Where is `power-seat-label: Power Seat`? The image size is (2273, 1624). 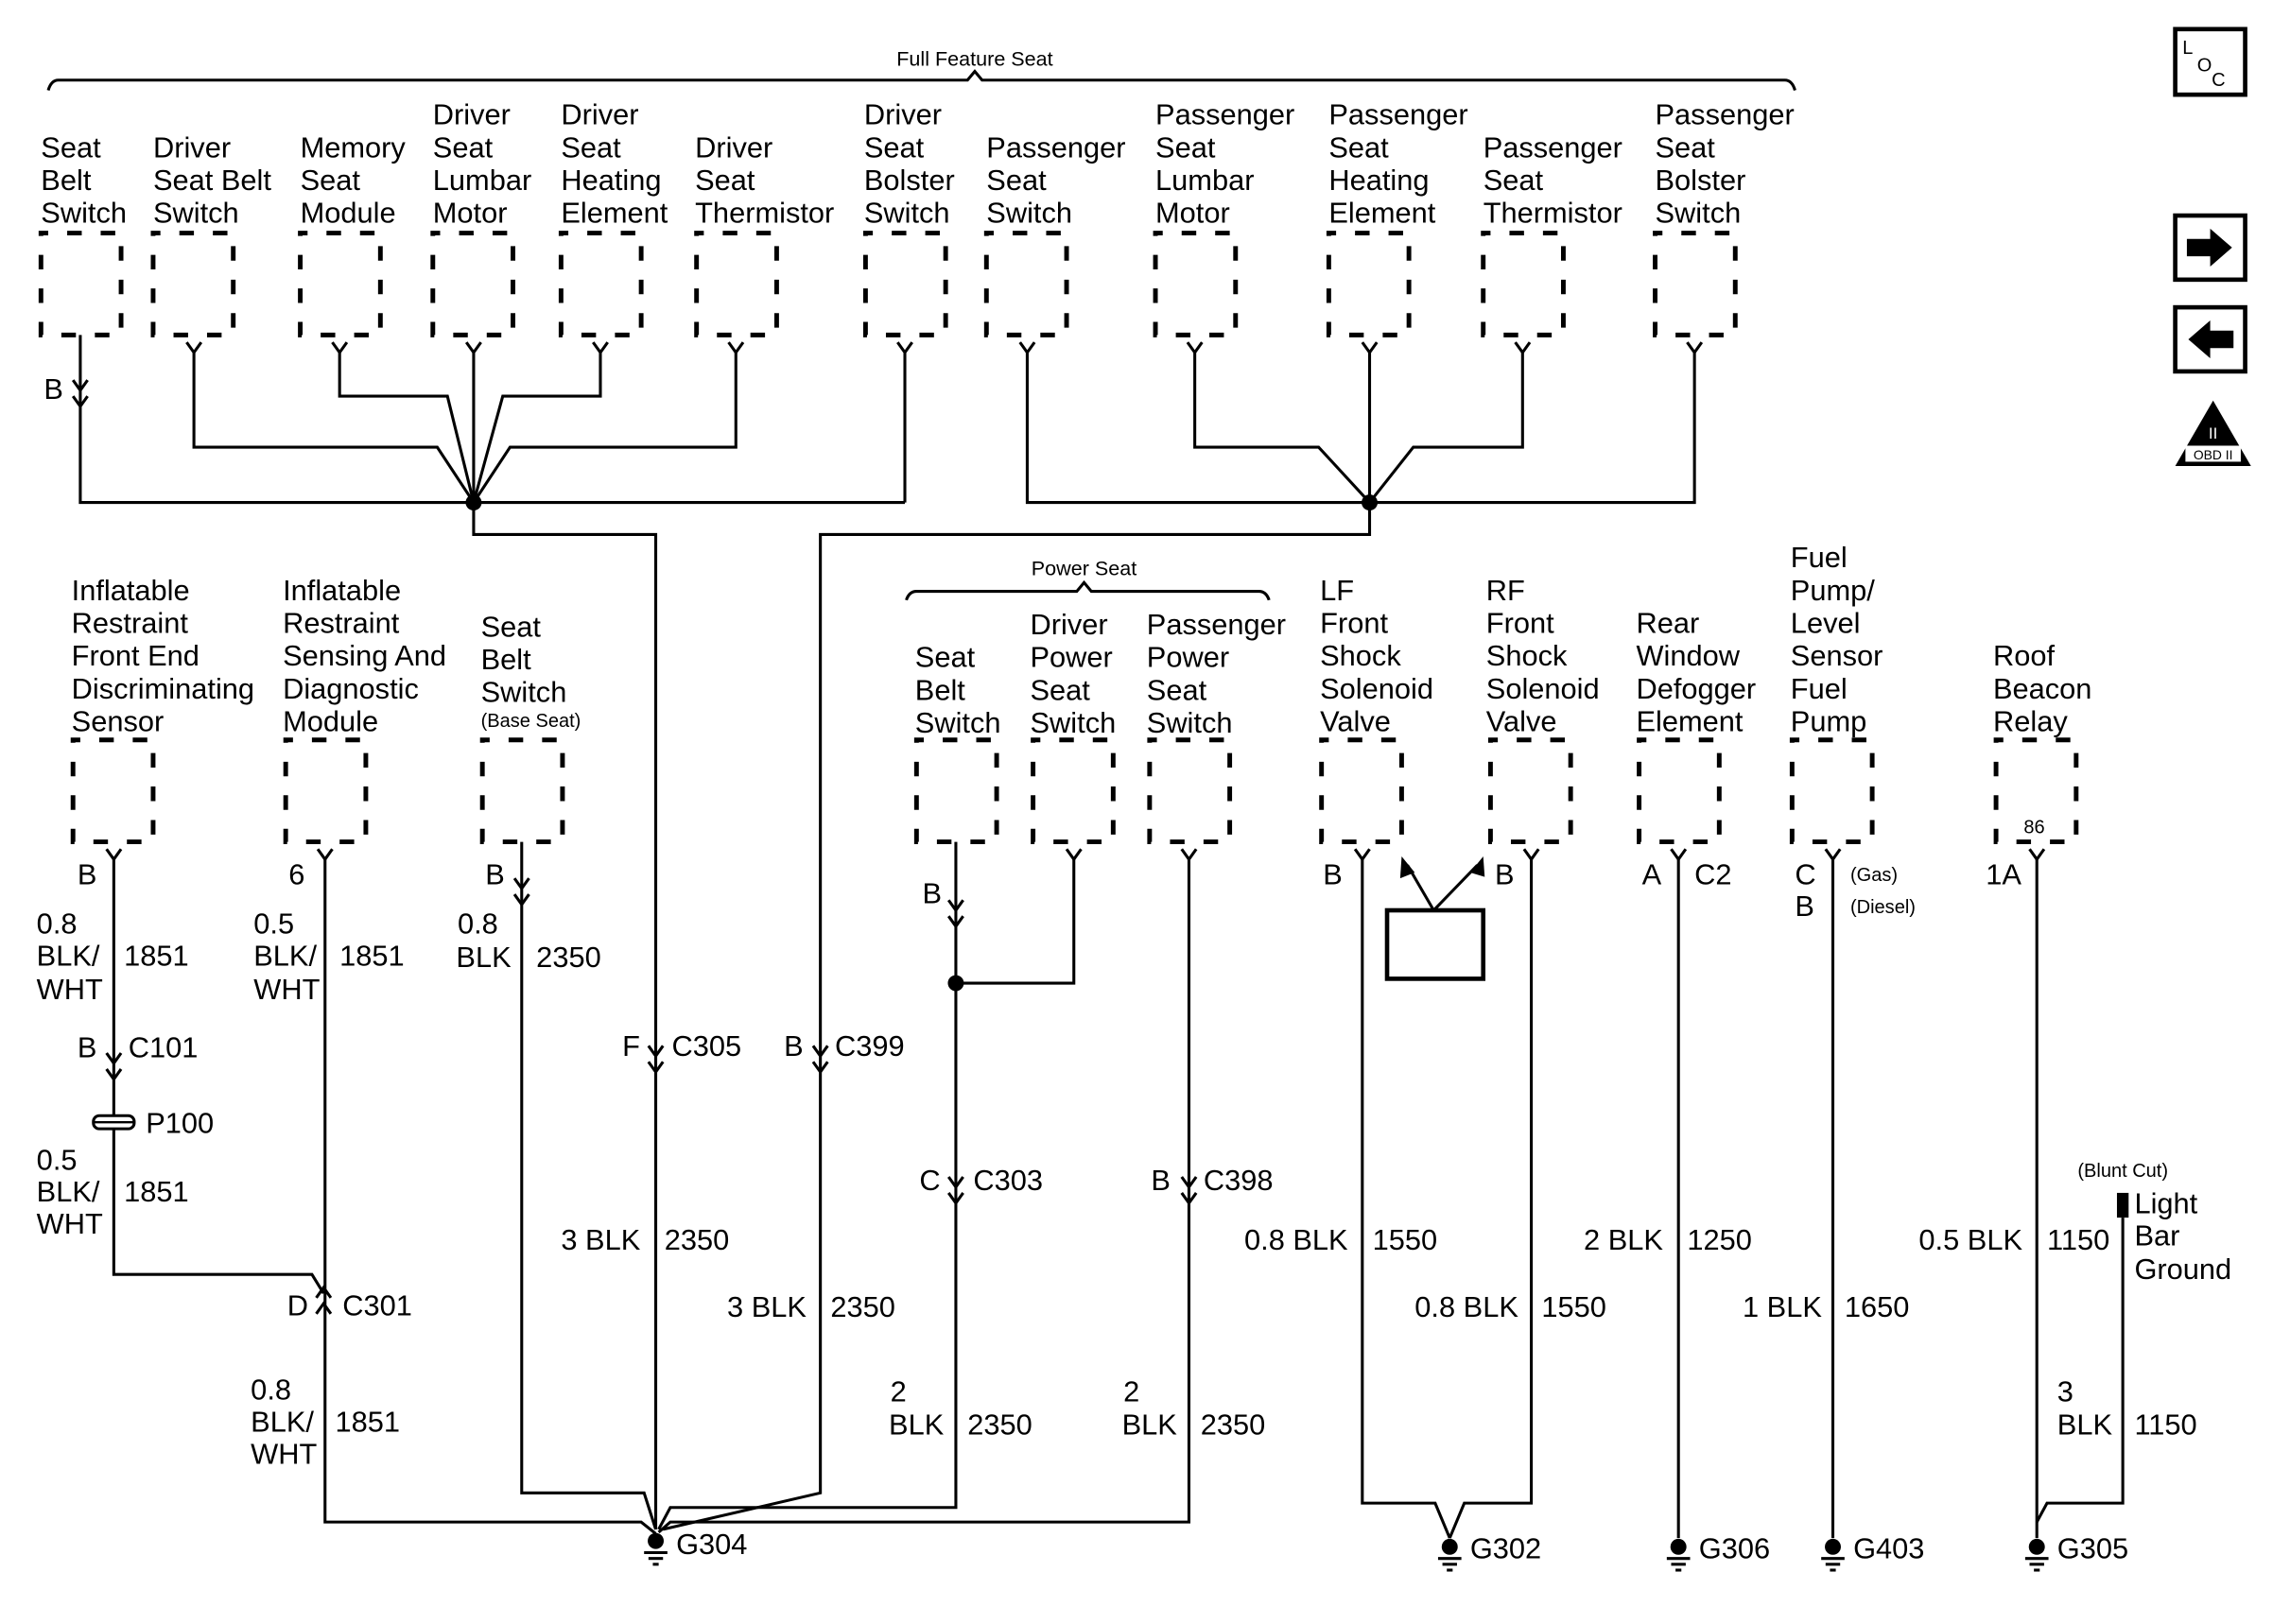 power-seat-label: Power Seat is located at coordinates (1084, 568).